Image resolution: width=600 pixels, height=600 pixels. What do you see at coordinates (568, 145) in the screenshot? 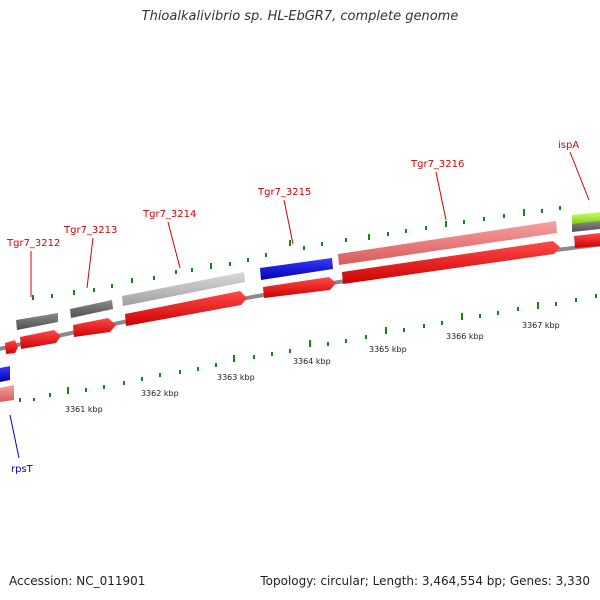
I see `label-ispA: ispA` at bounding box center [568, 145].